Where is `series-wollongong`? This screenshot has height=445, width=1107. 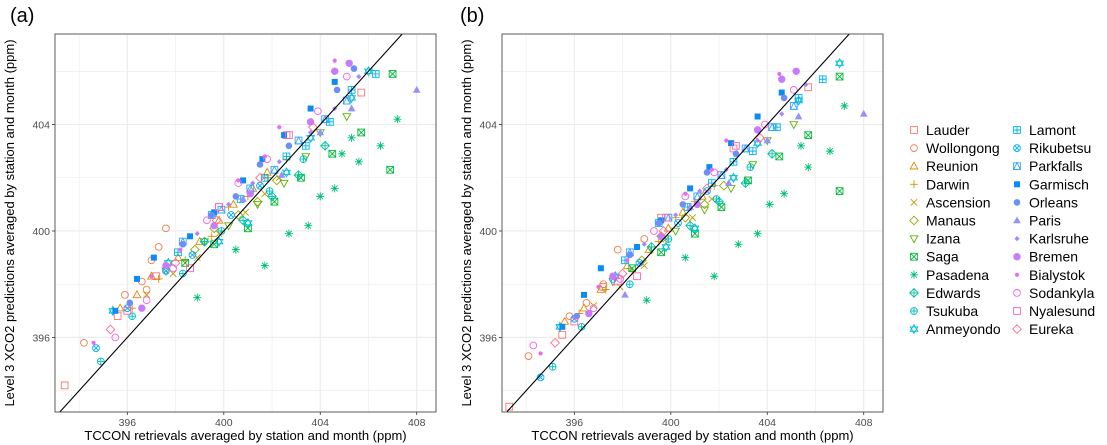 series-wollongong is located at coordinates (586, 297).